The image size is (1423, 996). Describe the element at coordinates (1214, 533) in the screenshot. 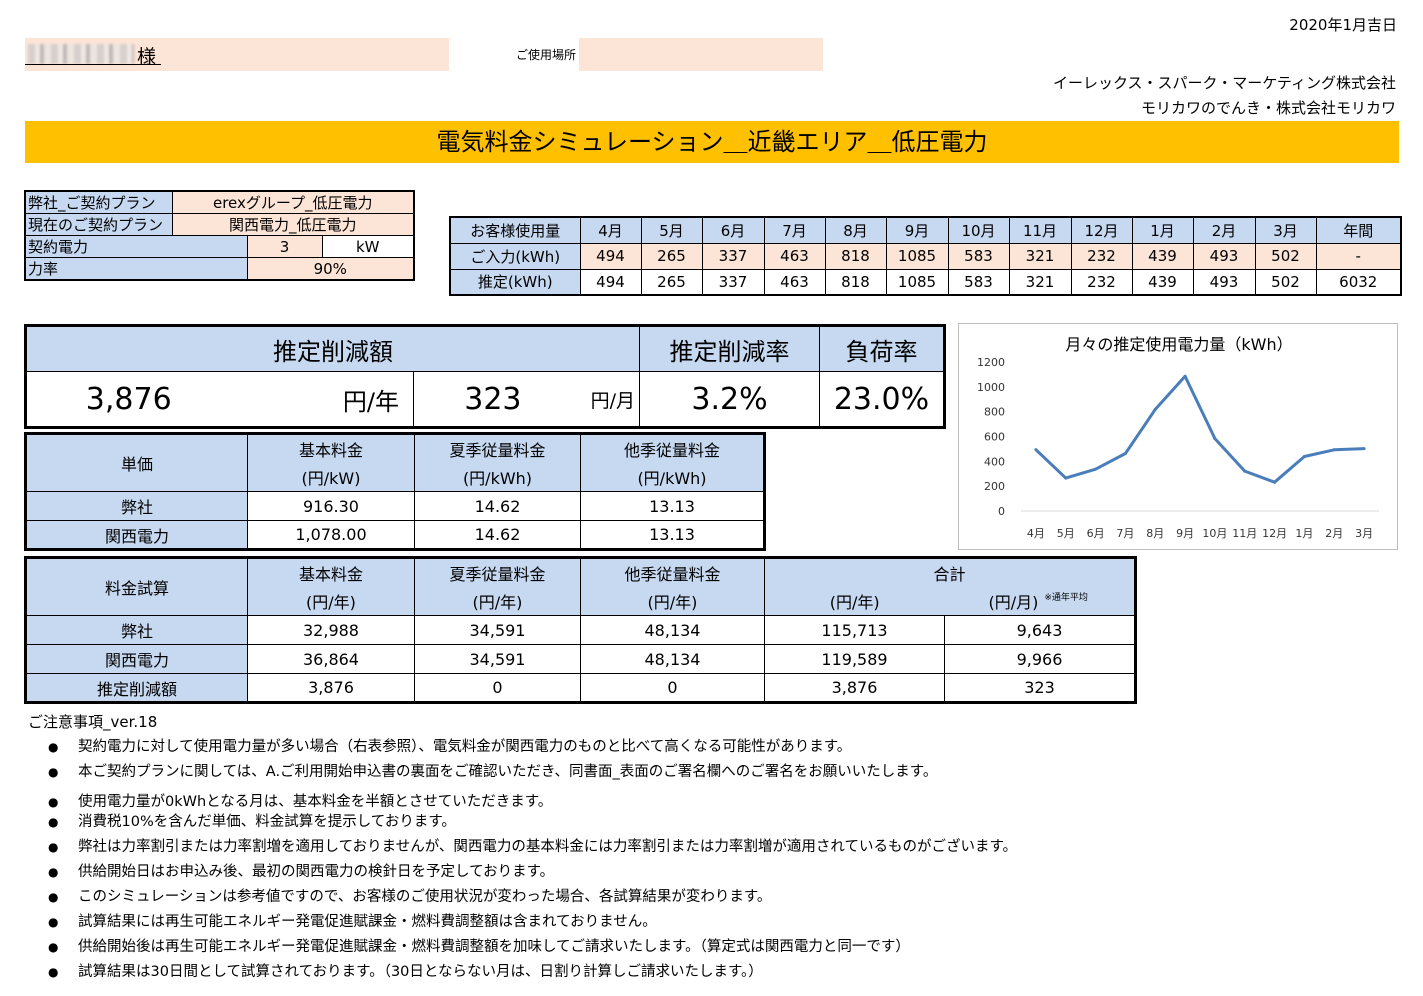

I see `x-tick-label: 10月` at that location.